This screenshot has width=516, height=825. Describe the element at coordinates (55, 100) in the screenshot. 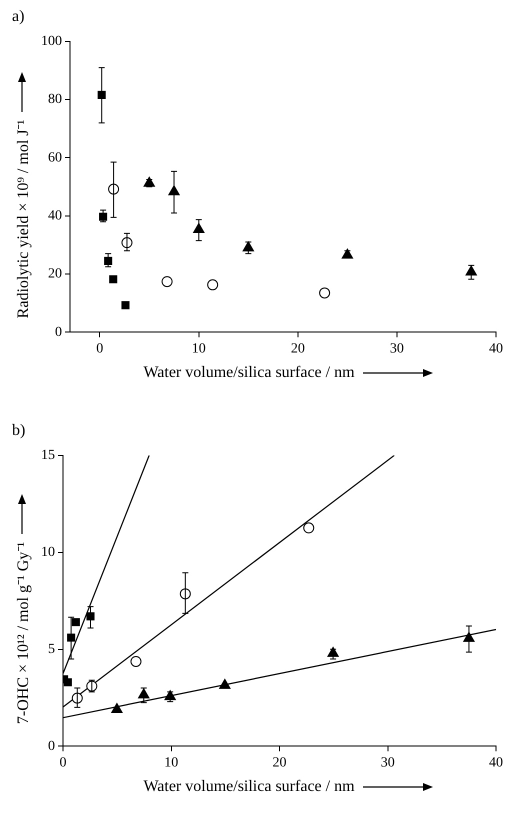

I see `y-tick-label: 80` at that location.